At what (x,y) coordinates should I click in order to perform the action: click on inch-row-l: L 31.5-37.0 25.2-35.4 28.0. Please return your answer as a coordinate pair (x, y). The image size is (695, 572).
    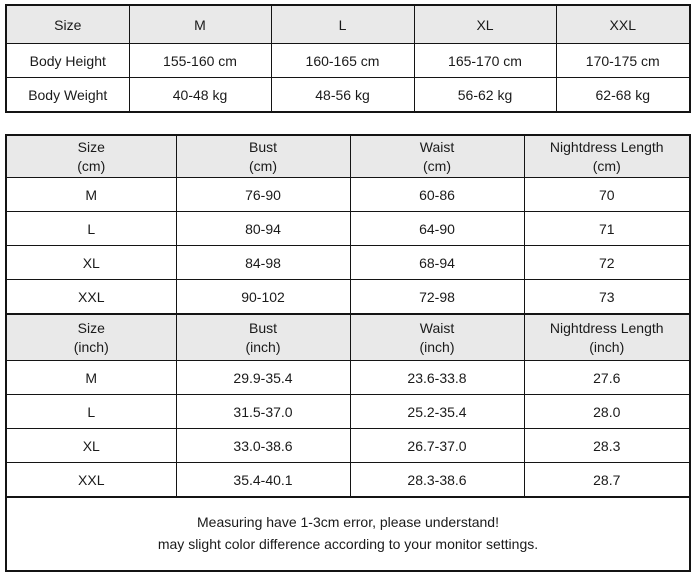
    Looking at the image, I should click on (348, 411).